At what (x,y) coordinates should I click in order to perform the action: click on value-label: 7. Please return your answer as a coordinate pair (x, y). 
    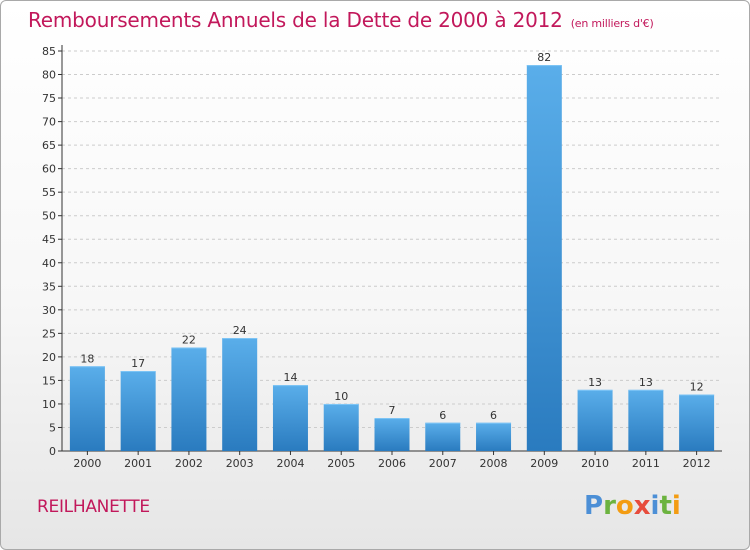
    Looking at the image, I should click on (392, 410).